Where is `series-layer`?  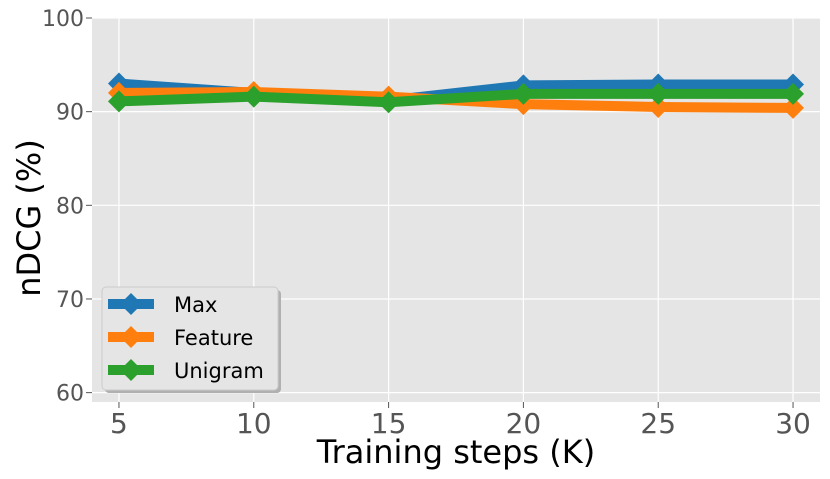
series-layer is located at coordinates (456, 95).